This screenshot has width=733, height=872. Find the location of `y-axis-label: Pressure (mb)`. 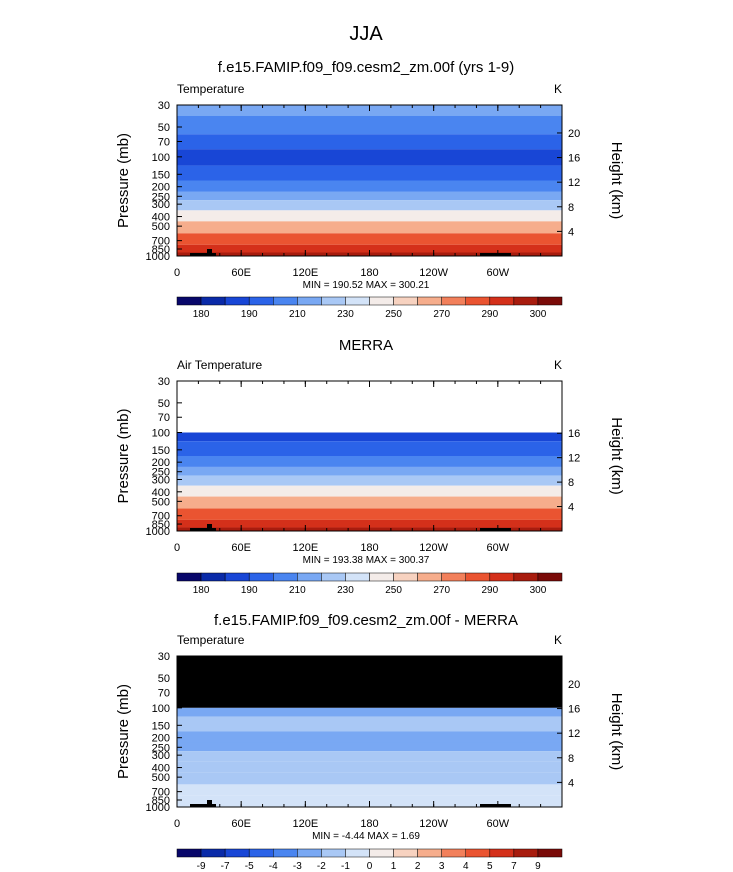

y-axis-label: Pressure (mb) is located at coordinates (123, 731).